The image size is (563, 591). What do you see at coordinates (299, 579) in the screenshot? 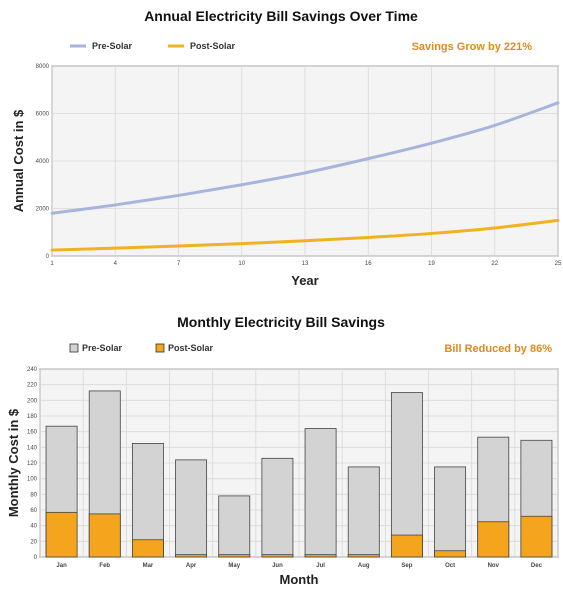
I see `bar-chart-xlabel: Month` at bounding box center [299, 579].